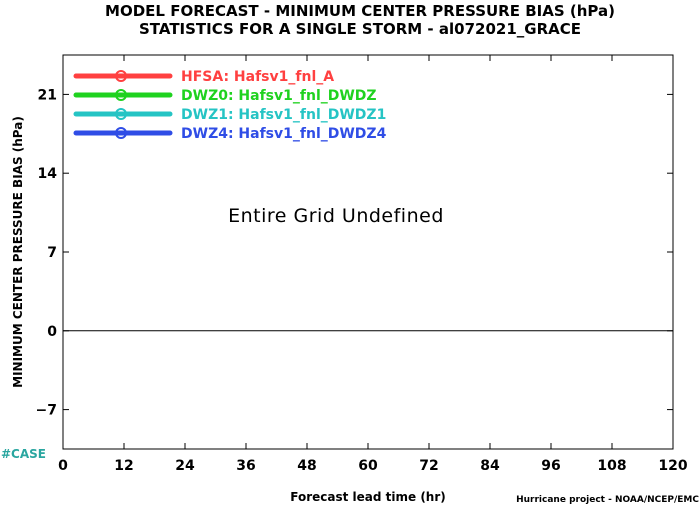 This screenshot has width=700, height=506. What do you see at coordinates (284, 134) in the screenshot?
I see `legend-label: DWZ4: Hafsv1_fnl_DWDZ4` at bounding box center [284, 134].